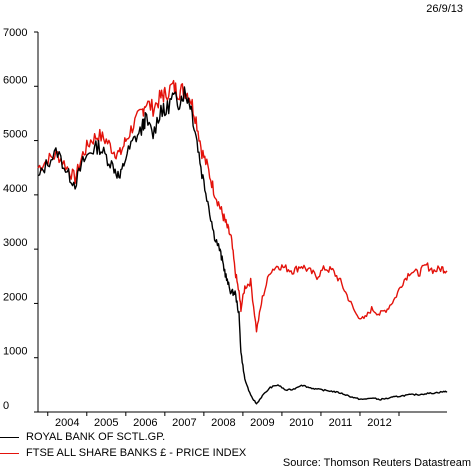  I want to click on y-axis: 0 1000 2000 3000 4000 5000 6000 7000, so click(21, 220).